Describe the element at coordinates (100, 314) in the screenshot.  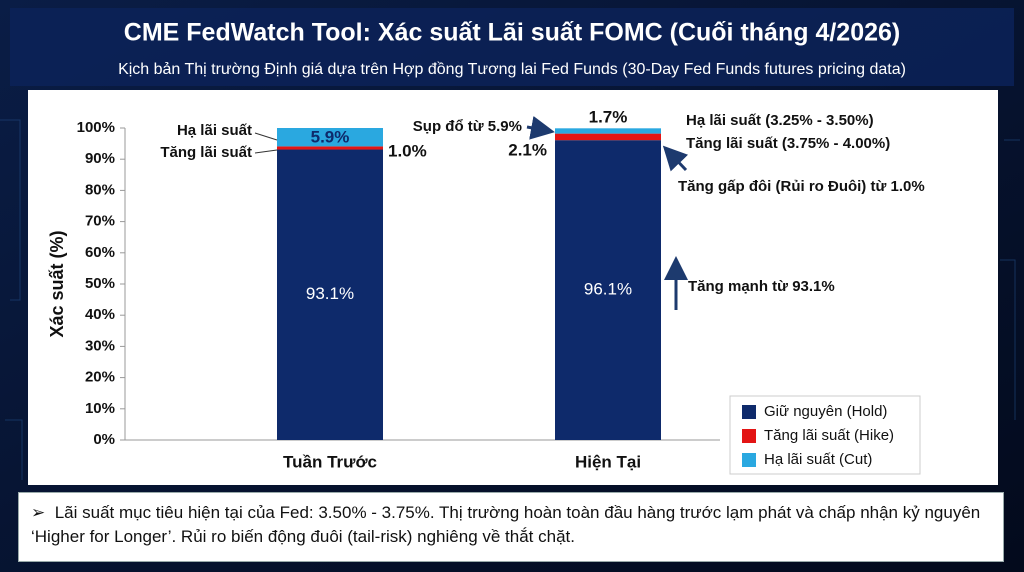
I see `y-tick-label: 40%` at that location.